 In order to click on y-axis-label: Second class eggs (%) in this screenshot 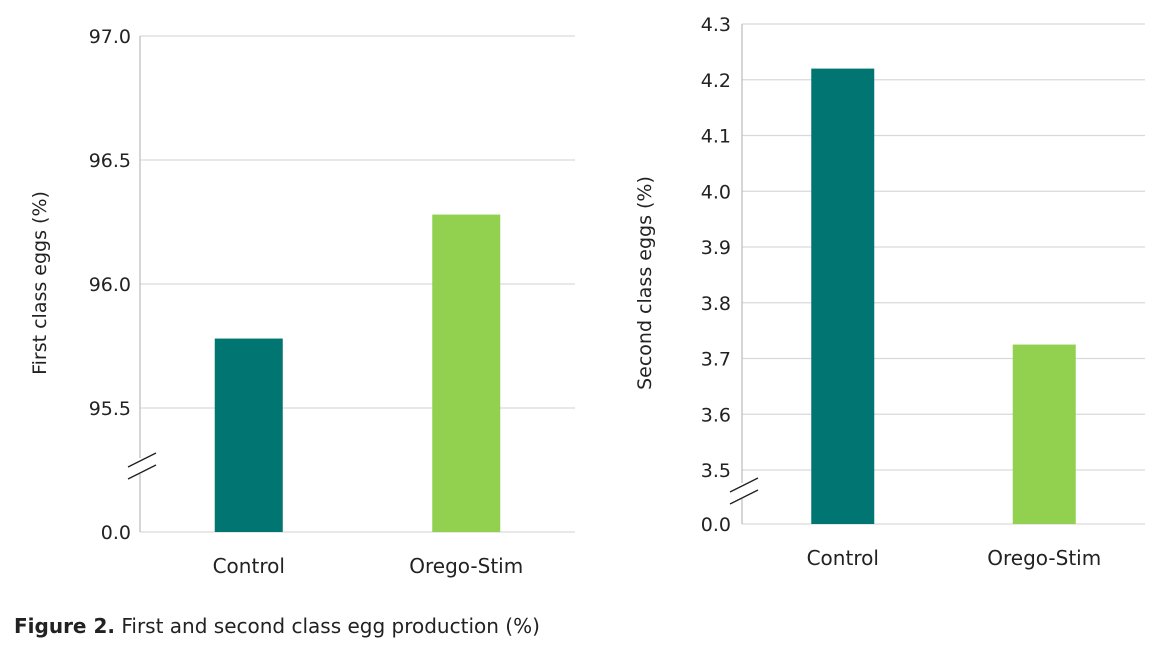, I will do `click(645, 283)`.